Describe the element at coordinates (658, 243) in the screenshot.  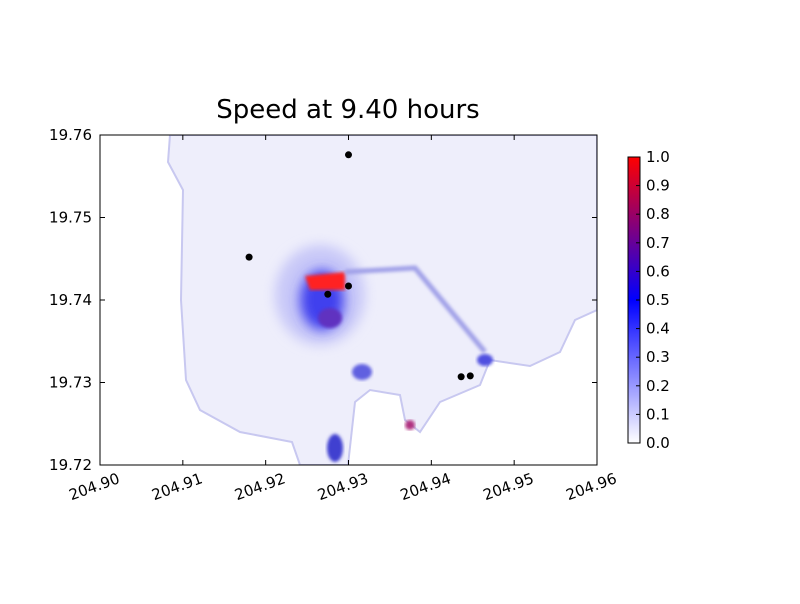
I see `colorbar-tick-label: 0.7` at that location.